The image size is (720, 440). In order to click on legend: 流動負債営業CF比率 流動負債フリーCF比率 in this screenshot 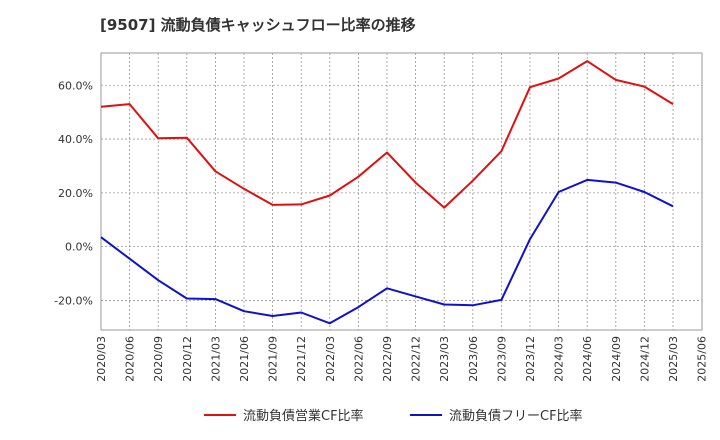, I will do `click(393, 416)`.